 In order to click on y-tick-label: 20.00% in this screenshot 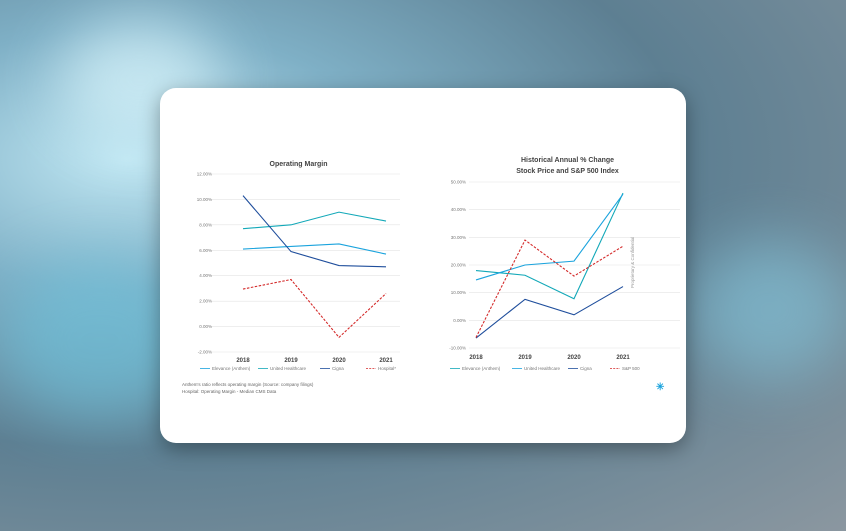, I will do `click(458, 265)`.